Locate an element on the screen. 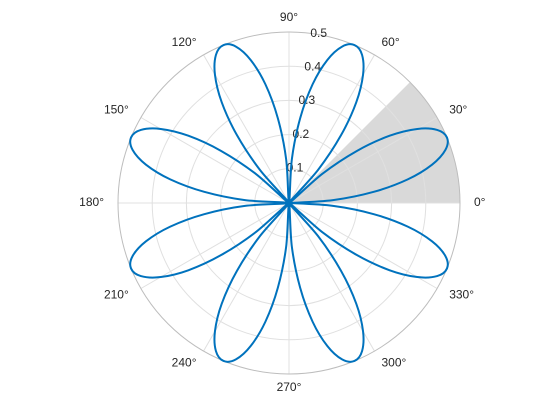 The height and width of the screenshot is (420, 560). theta-tick-label: 240° is located at coordinates (184, 362).